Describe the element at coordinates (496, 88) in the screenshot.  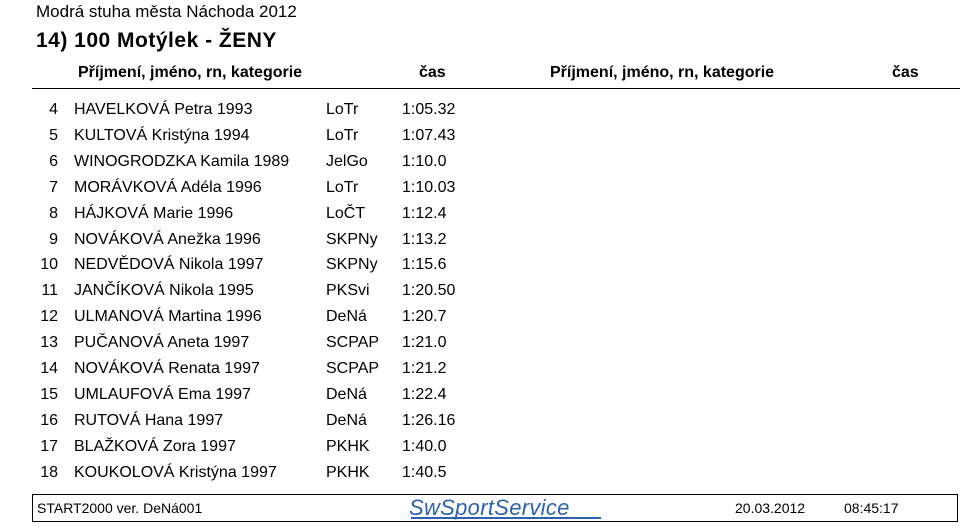
I see `header-divider` at that location.